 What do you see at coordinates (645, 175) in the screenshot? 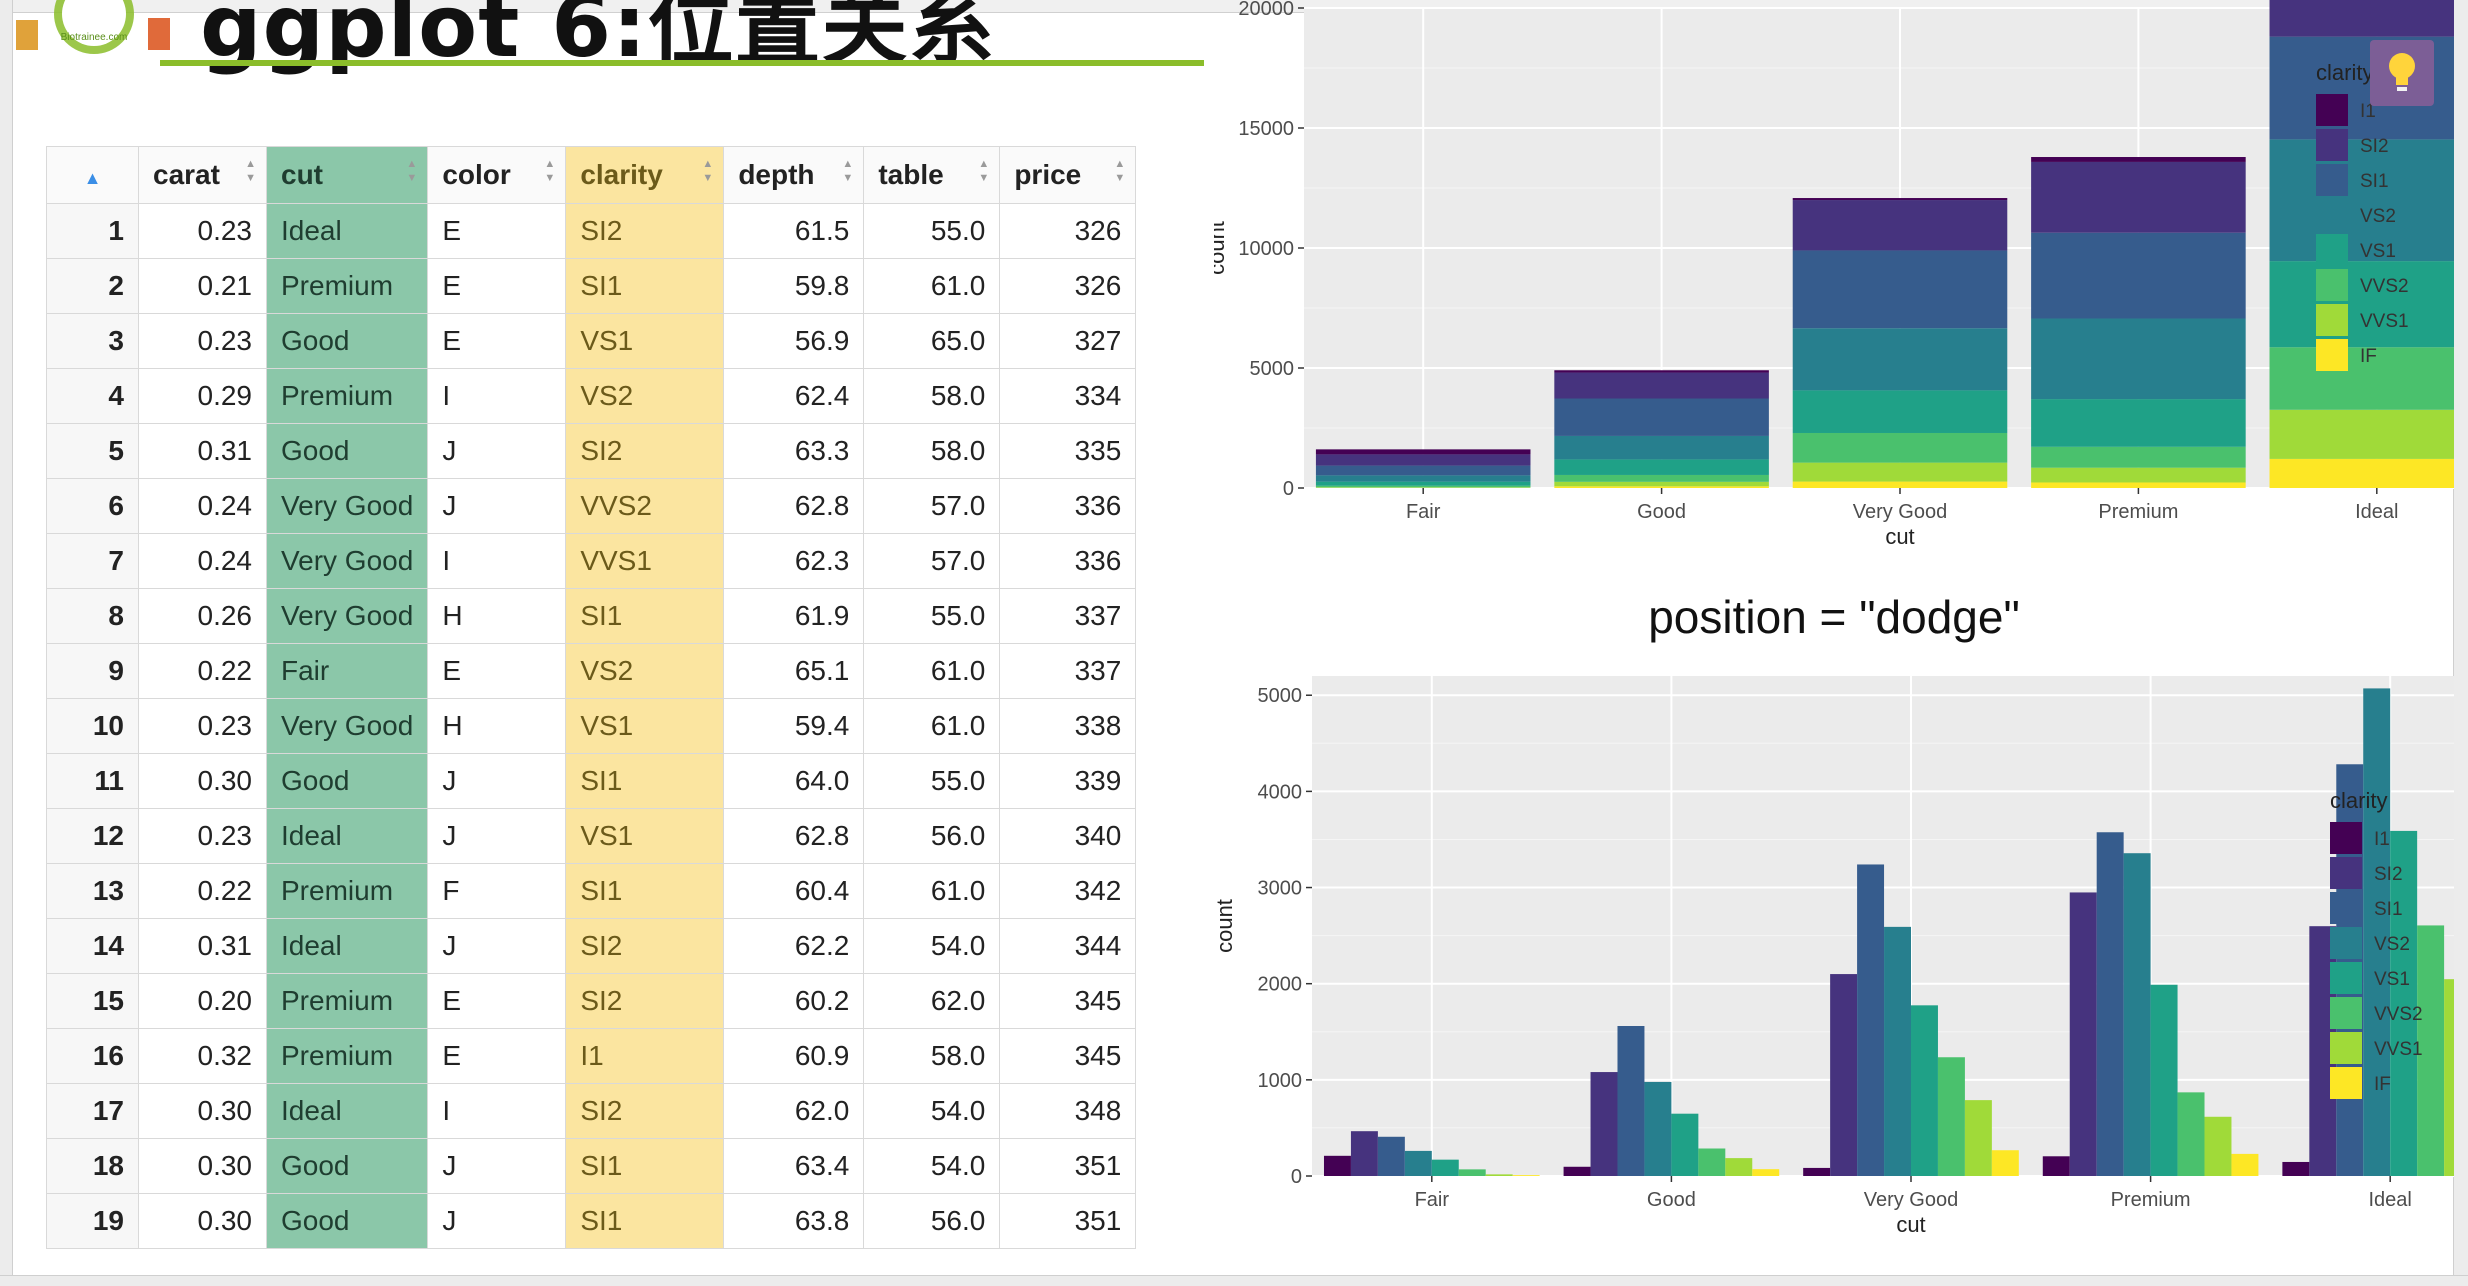
I see `column-header-clarity: clarity ▲ ▼` at bounding box center [645, 175].